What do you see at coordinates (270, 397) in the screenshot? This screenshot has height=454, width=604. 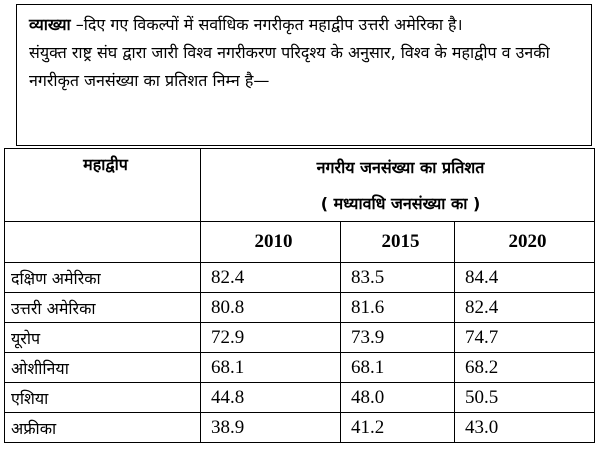 I see `value-cell: 44.8` at bounding box center [270, 397].